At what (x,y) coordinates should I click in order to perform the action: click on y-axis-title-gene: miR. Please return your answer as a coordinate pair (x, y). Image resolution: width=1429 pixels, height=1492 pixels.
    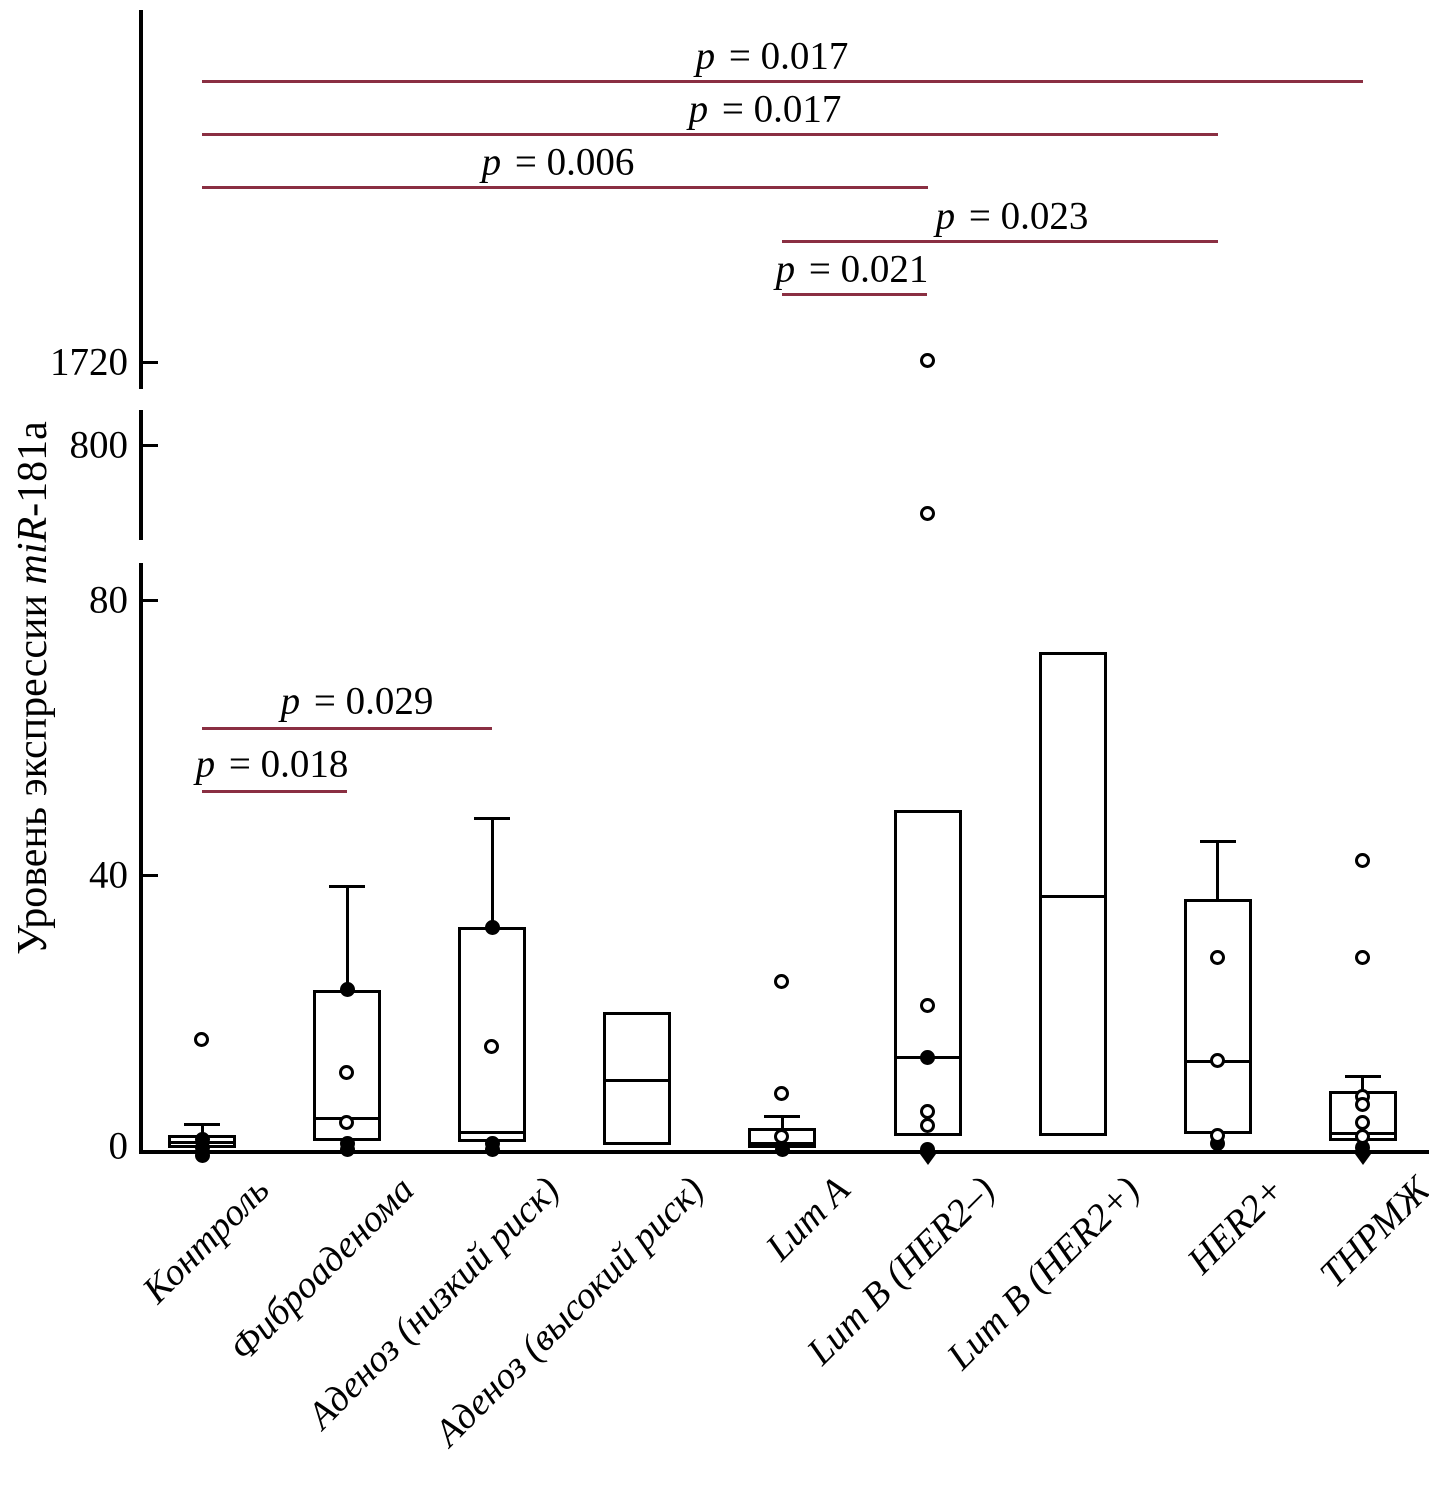
    Looking at the image, I should click on (33, 550).